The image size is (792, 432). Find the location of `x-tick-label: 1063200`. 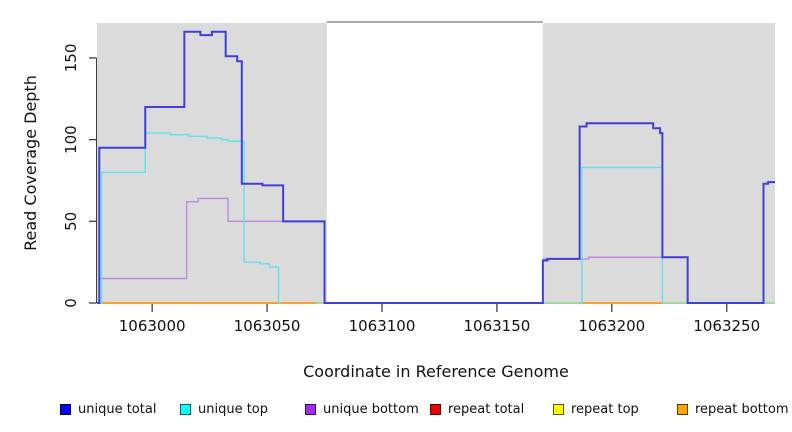

x-tick-label: 1063200 is located at coordinates (611, 326).